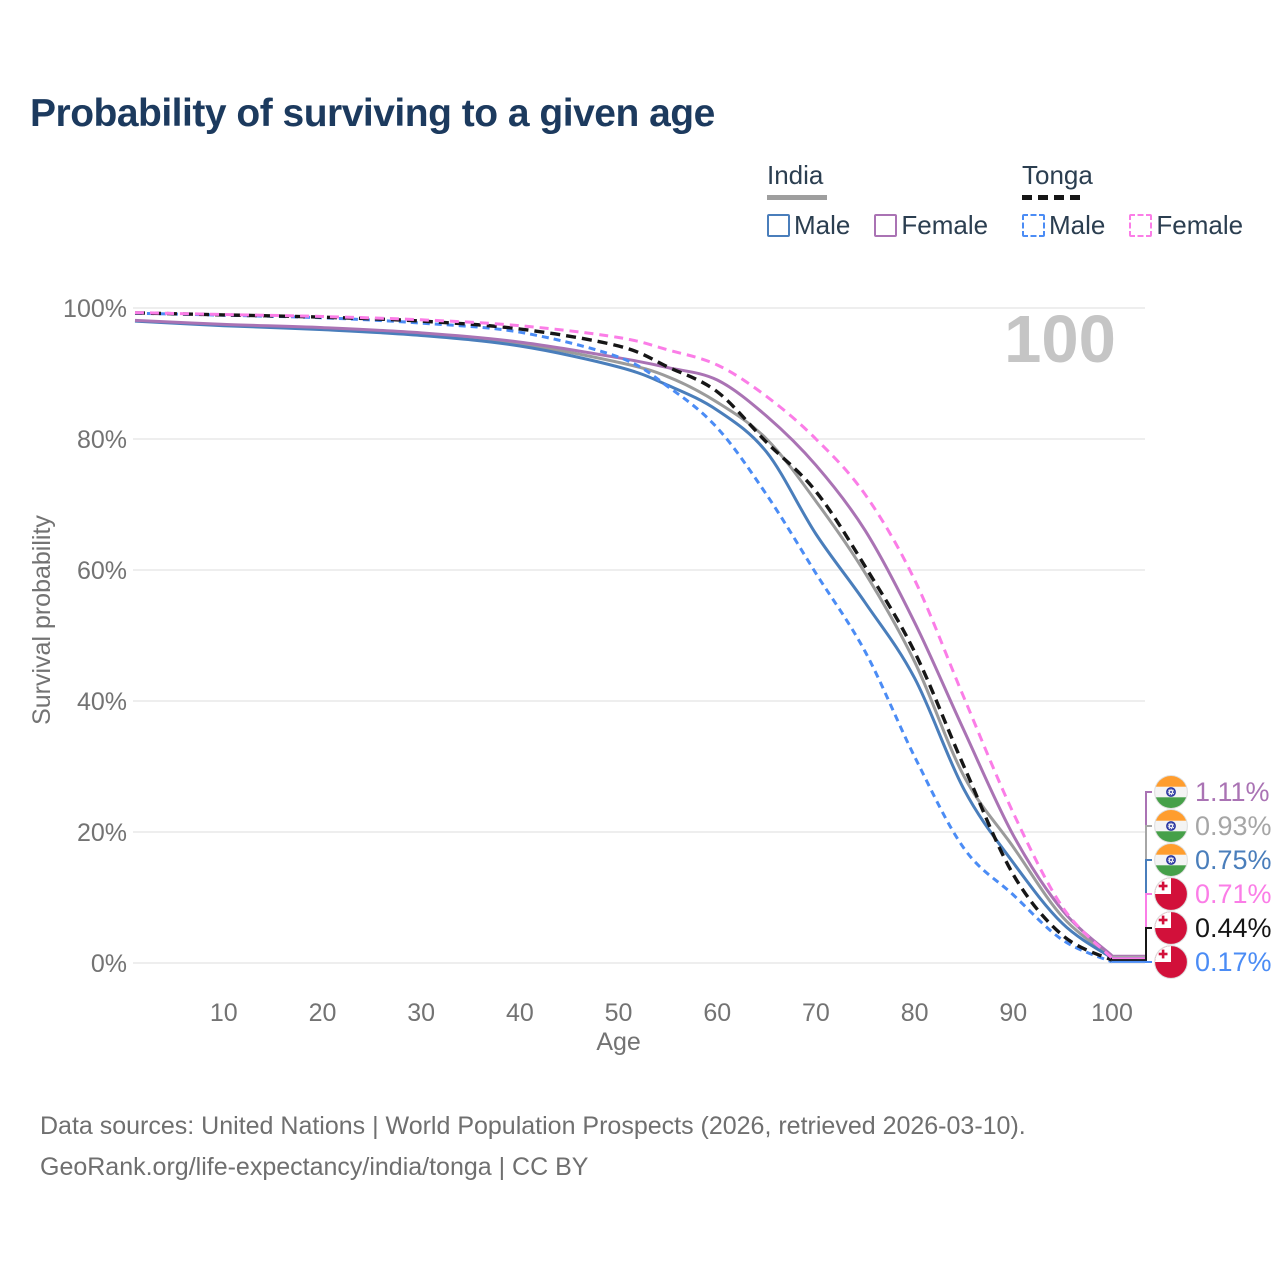 Image resolution: width=1280 pixels, height=1280 pixels. I want to click on legend-label-india-female: Female, so click(945, 225).